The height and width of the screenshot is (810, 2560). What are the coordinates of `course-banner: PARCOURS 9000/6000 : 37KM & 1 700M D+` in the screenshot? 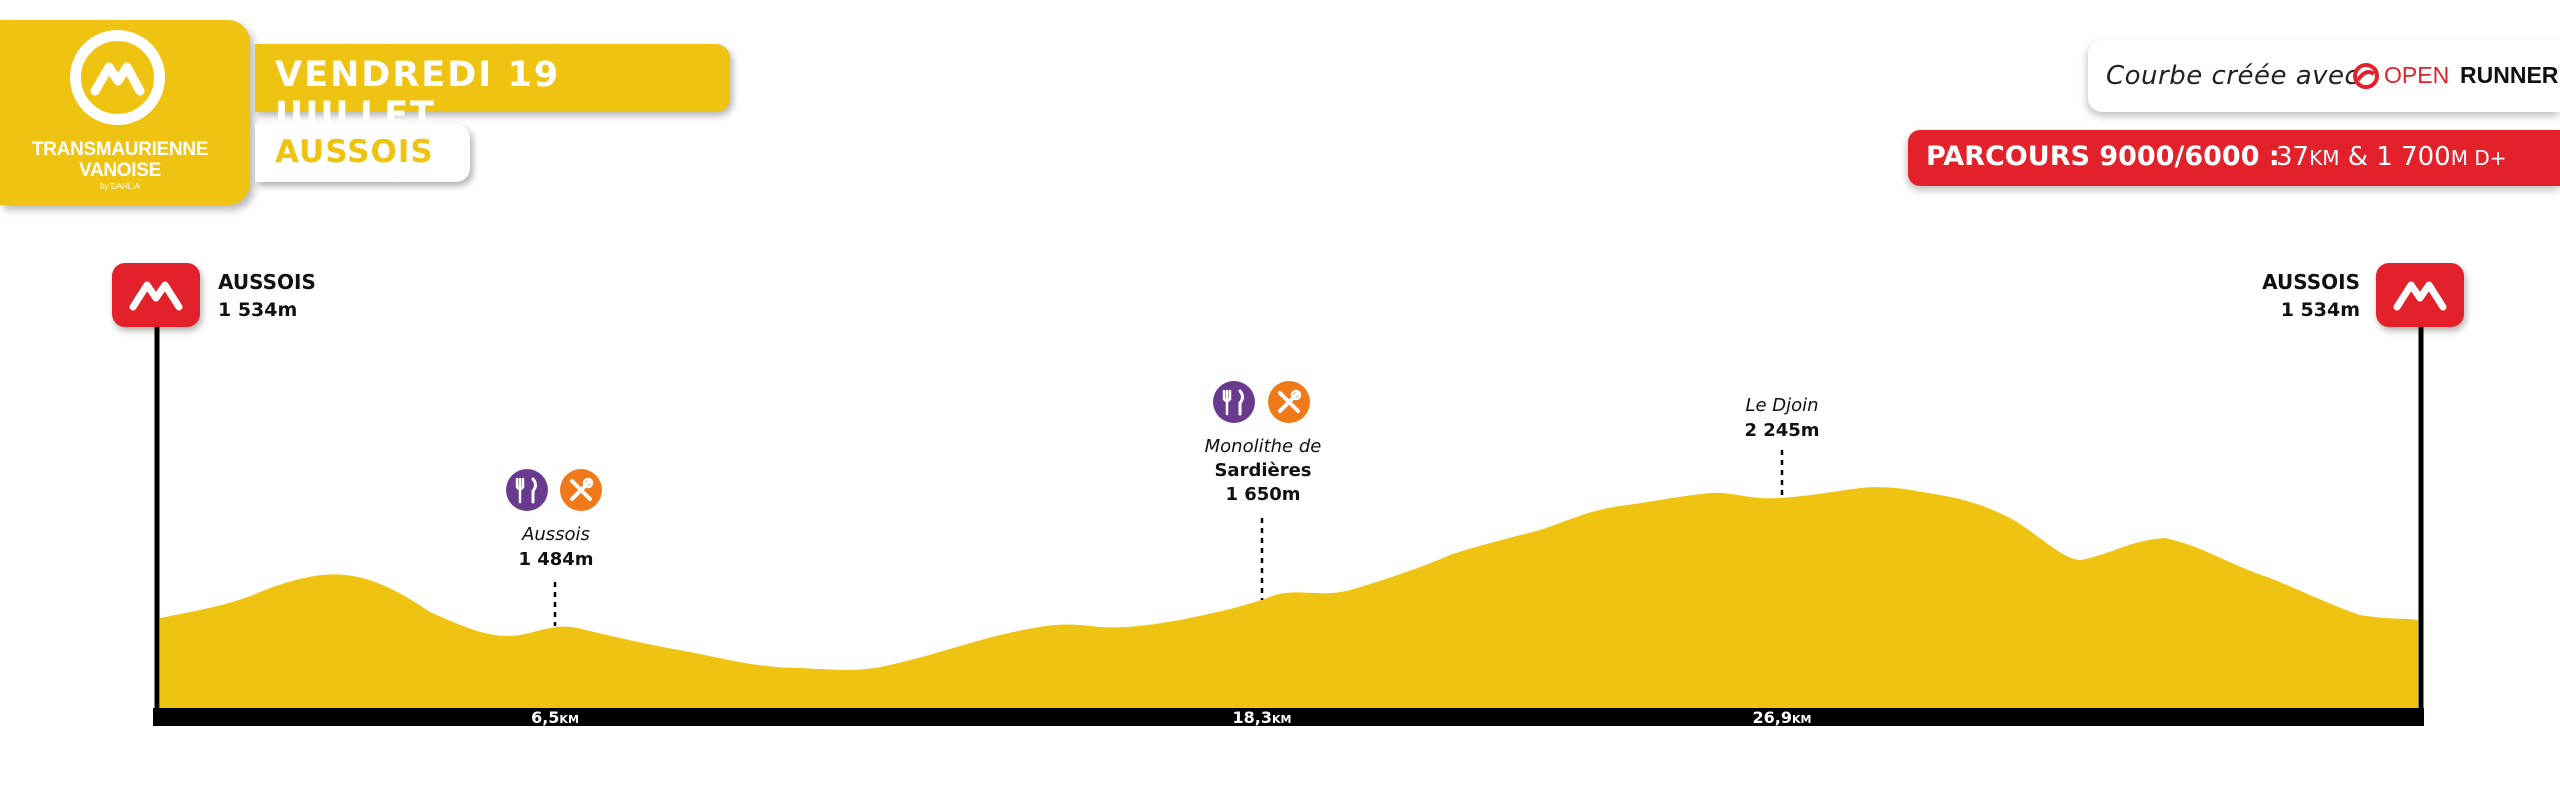 It's located at (2234, 158).